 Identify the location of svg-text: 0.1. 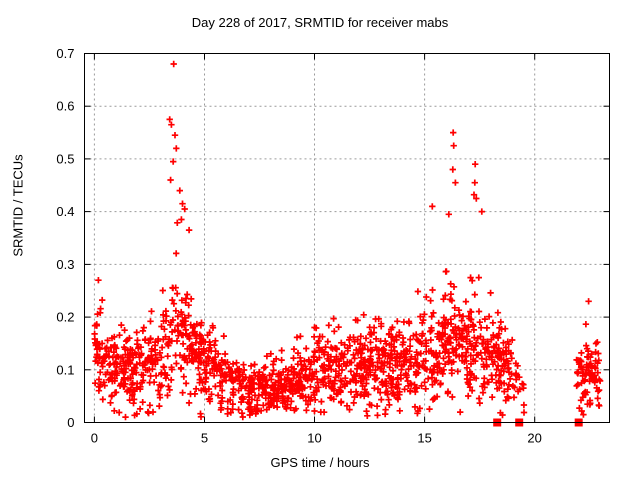
(65, 369).